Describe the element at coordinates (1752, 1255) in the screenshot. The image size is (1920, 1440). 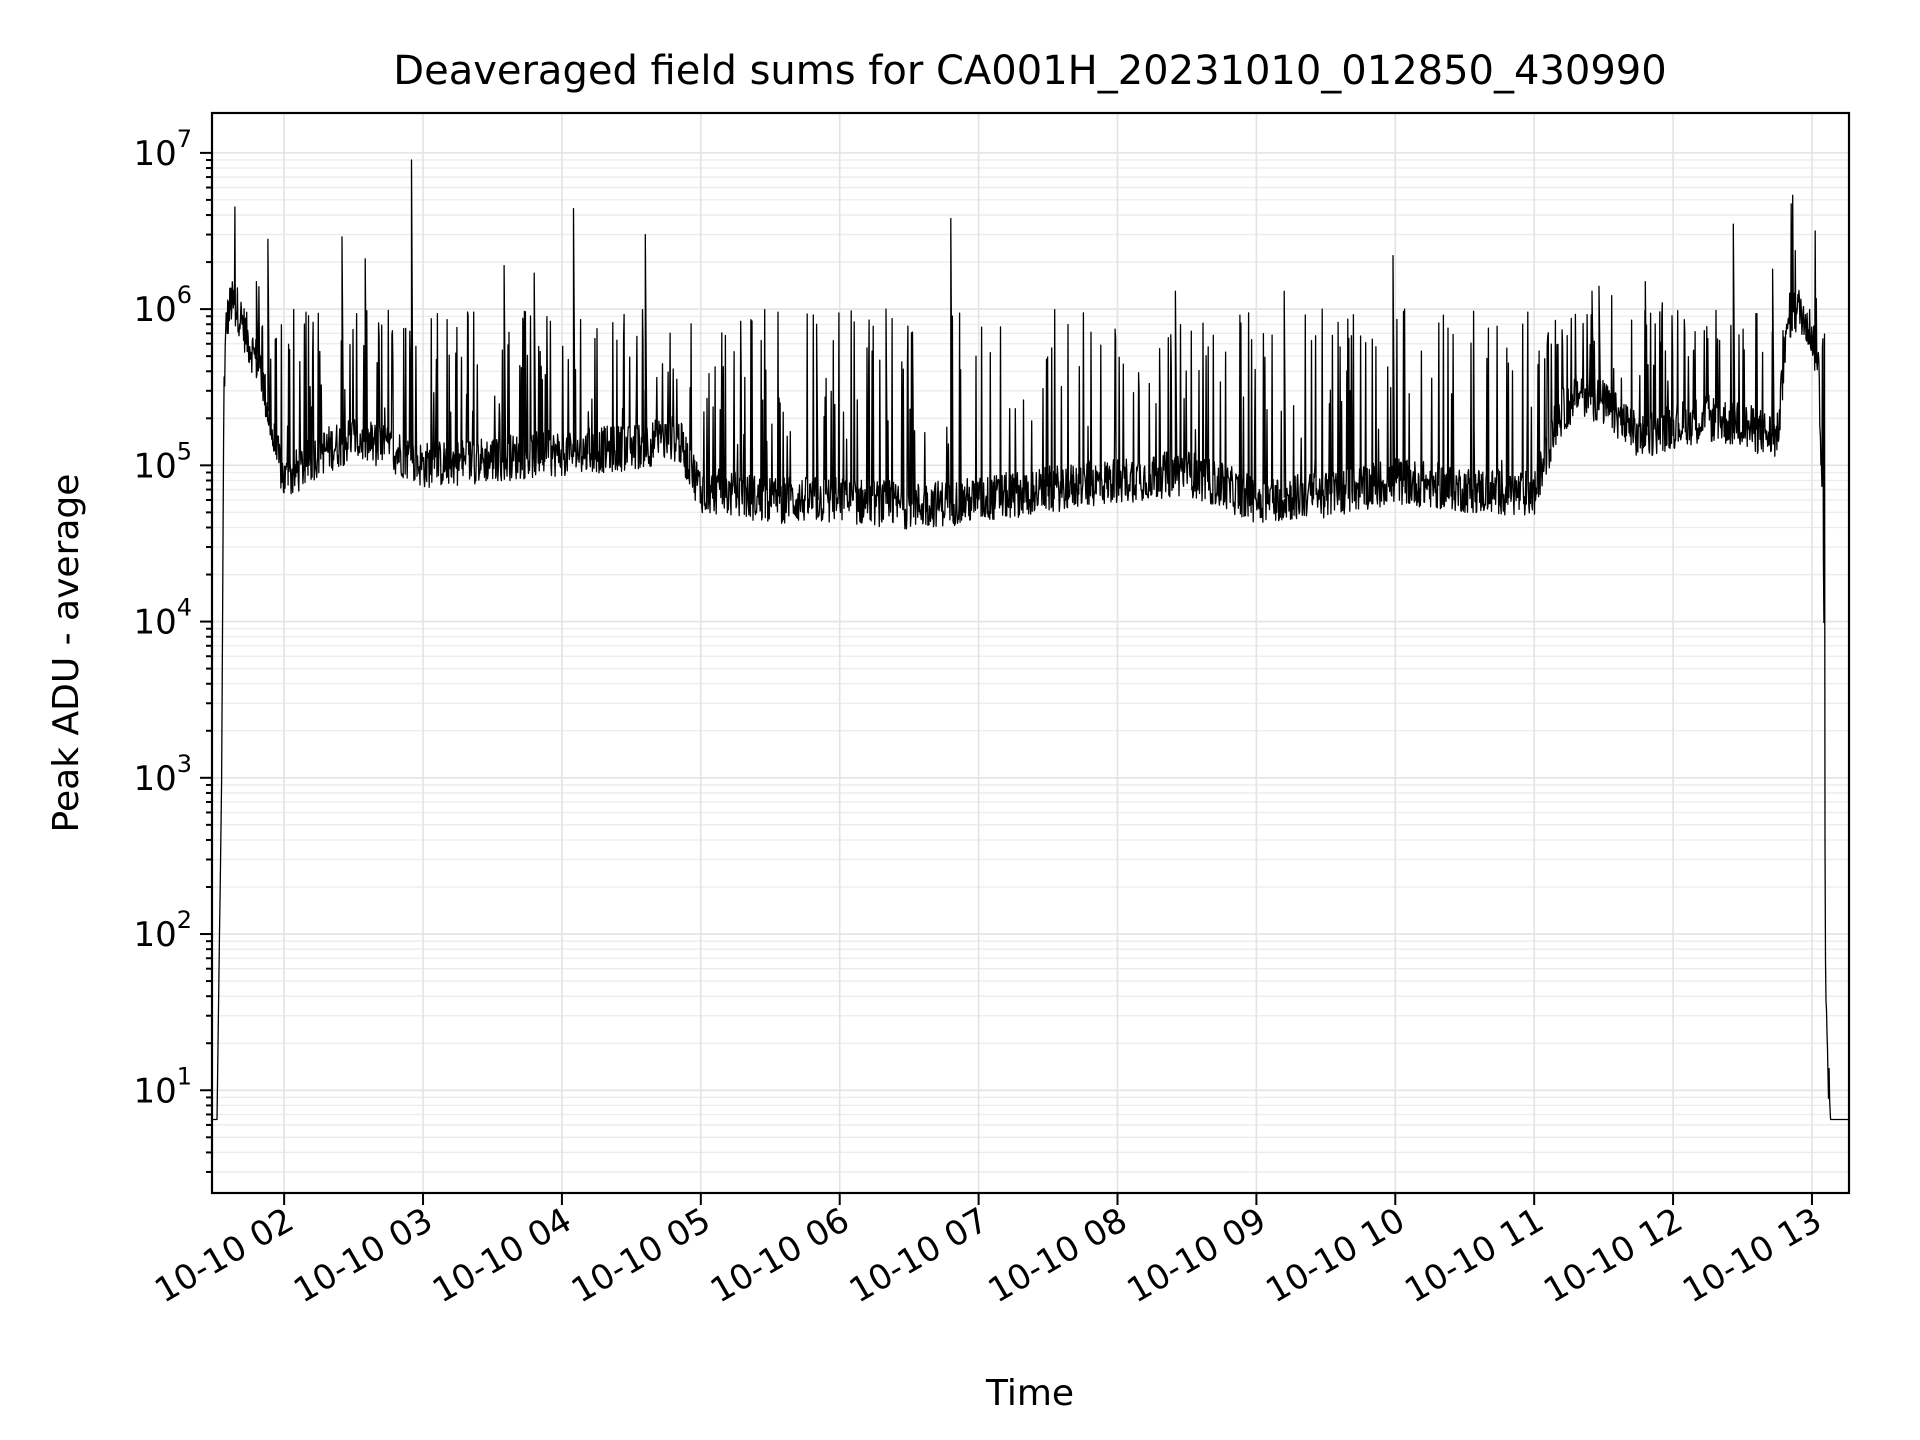
I see `x-tick-label: 10-10 13` at that location.